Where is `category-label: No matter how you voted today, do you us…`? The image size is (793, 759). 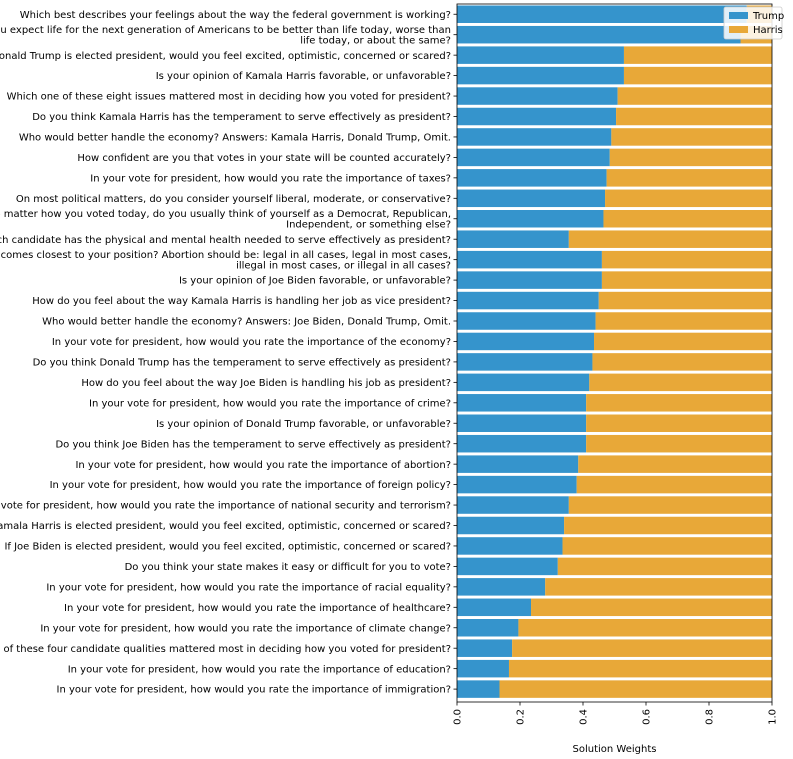 category-label: No matter how you voted today, do you us… is located at coordinates (225, 219).